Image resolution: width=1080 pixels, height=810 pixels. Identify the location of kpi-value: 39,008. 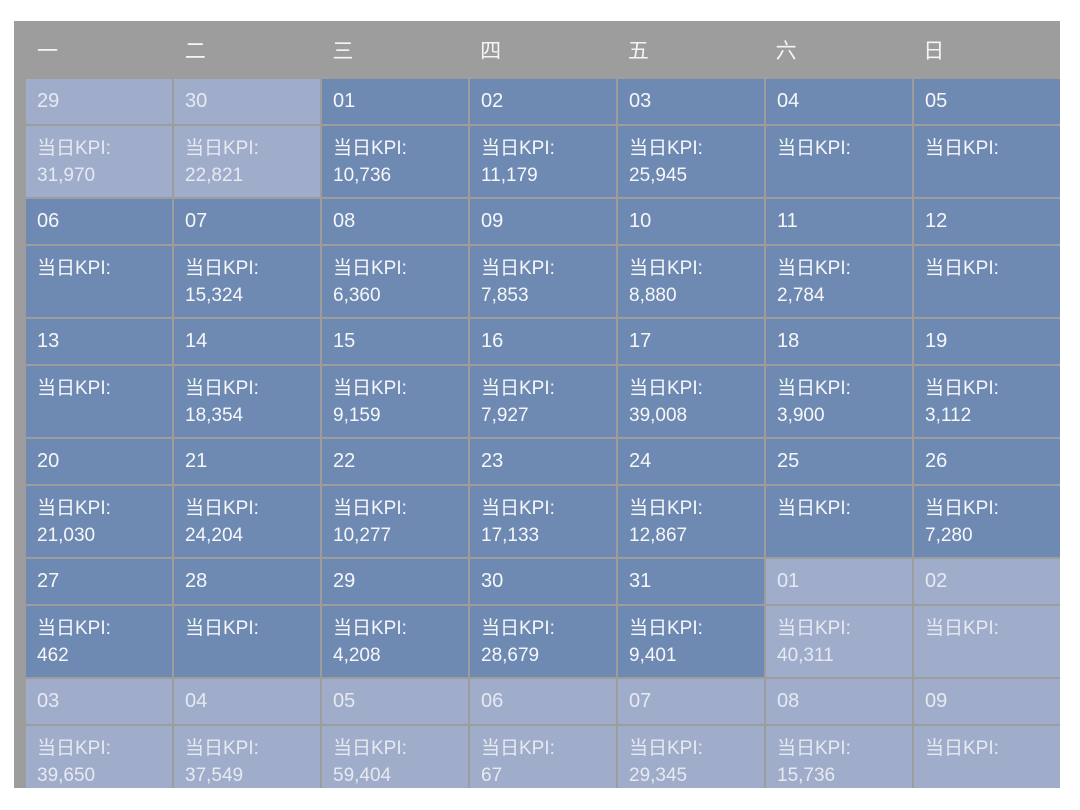
(658, 415).